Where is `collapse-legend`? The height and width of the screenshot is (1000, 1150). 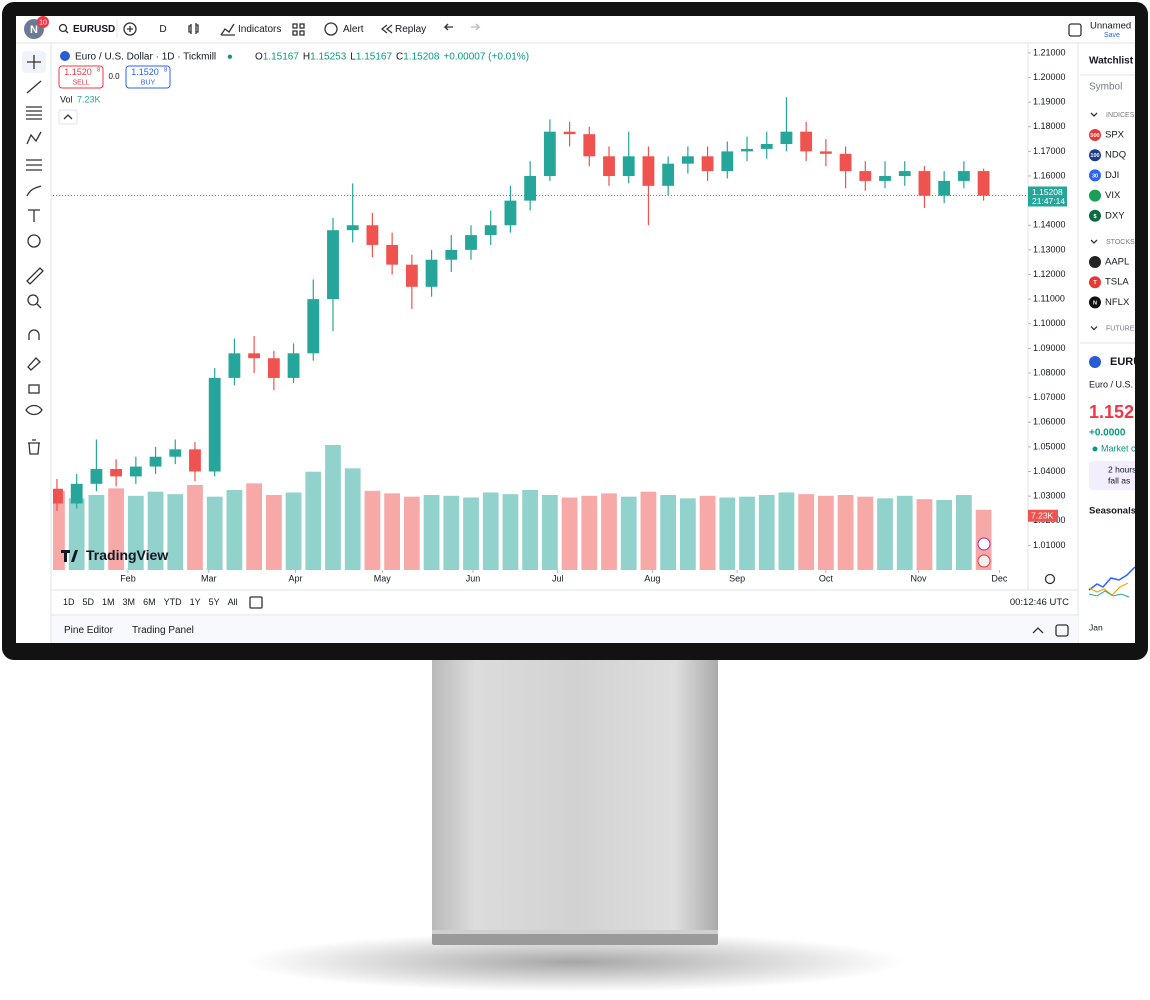 collapse-legend is located at coordinates (68, 117).